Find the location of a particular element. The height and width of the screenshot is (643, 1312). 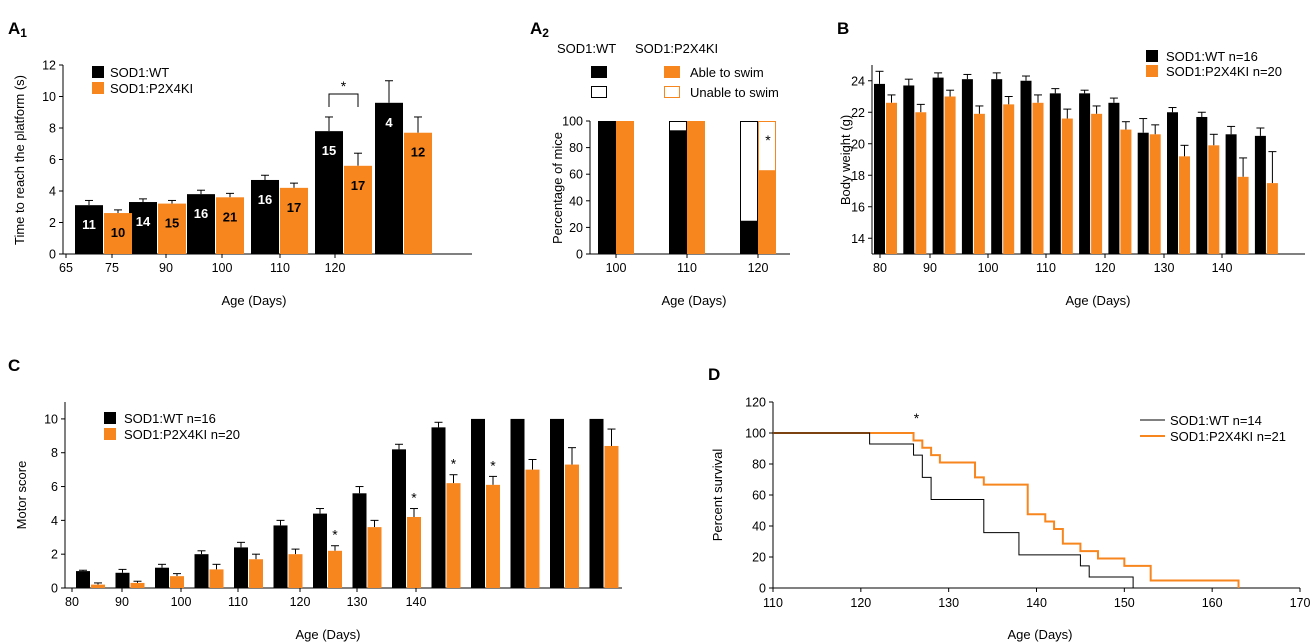

panel-label-a2: A2 is located at coordinates (539, 29).